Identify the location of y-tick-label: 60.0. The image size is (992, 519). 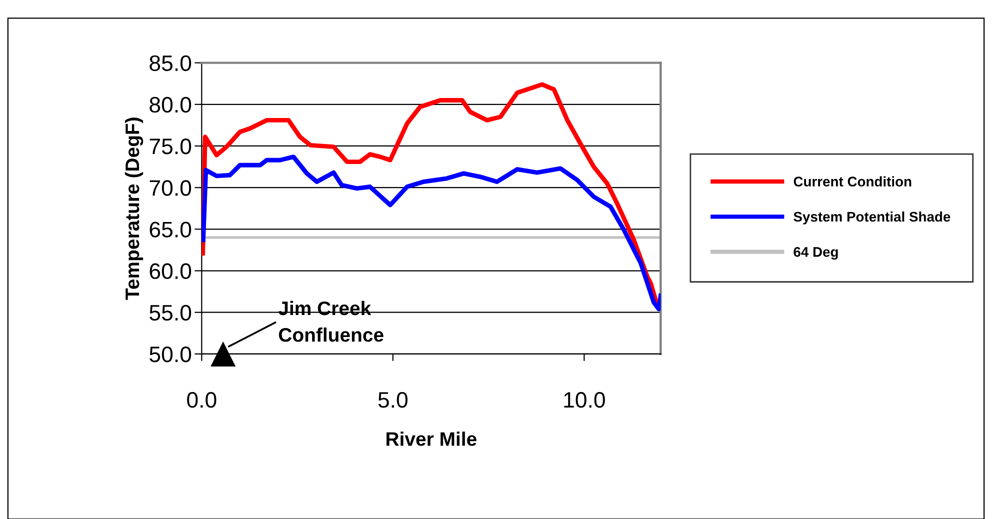
(171, 271).